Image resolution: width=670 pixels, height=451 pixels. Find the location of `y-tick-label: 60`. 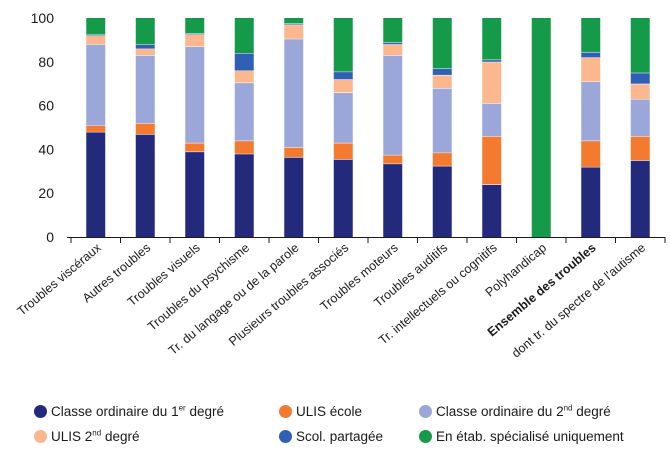

y-tick-label: 60 is located at coordinates (46, 106).